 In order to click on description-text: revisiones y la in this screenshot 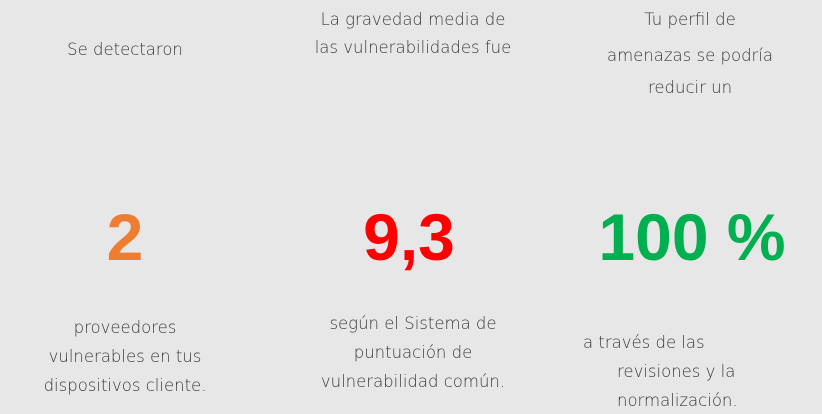, I will do `click(676, 371)`.